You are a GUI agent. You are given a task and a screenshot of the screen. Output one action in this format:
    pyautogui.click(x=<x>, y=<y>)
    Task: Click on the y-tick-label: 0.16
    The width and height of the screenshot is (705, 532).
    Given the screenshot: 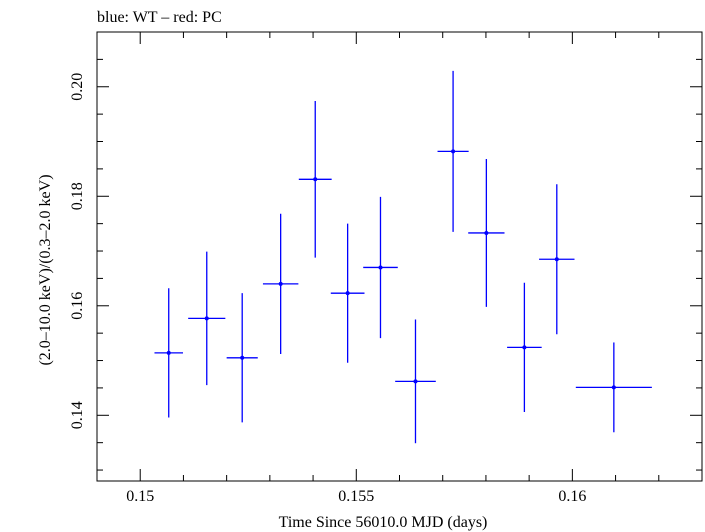 What is the action you would take?
    pyautogui.click(x=77, y=306)
    